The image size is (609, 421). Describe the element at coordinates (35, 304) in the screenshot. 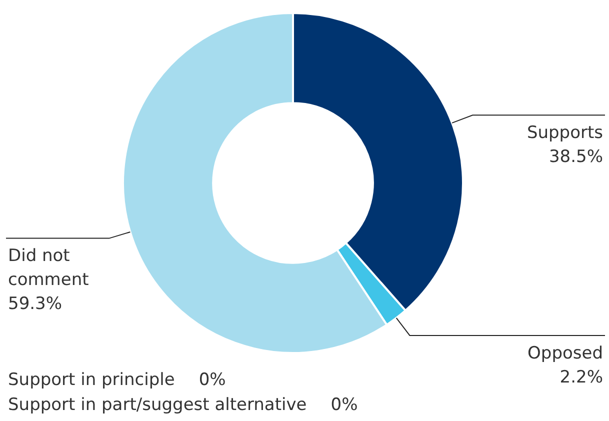

I see `data-label: 59.3%` at that location.